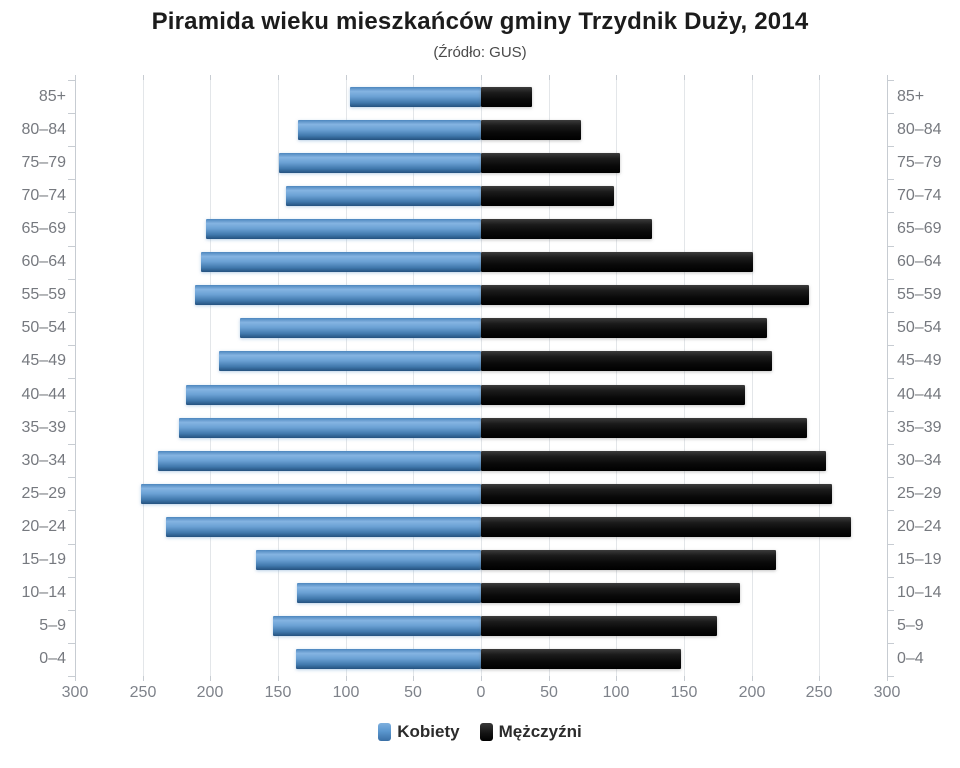 The width and height of the screenshot is (960, 768). Describe the element at coordinates (656, 493) in the screenshot. I see `bar-mezczyzni-25–29` at that location.